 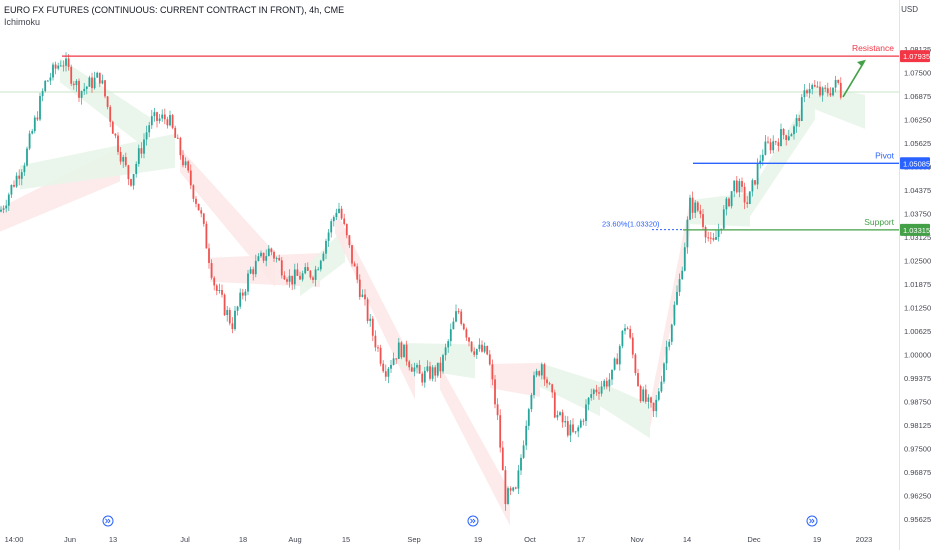 I want to click on price-tick-label: 0.99375, so click(x=917, y=378).